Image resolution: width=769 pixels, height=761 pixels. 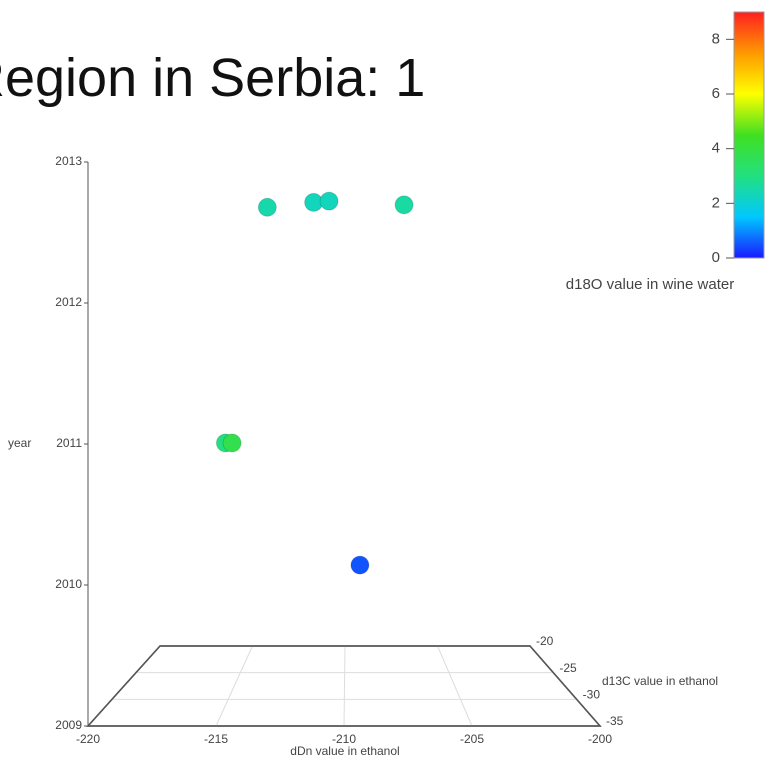 I want to click on z-tick-label: -30, so click(x=592, y=695).